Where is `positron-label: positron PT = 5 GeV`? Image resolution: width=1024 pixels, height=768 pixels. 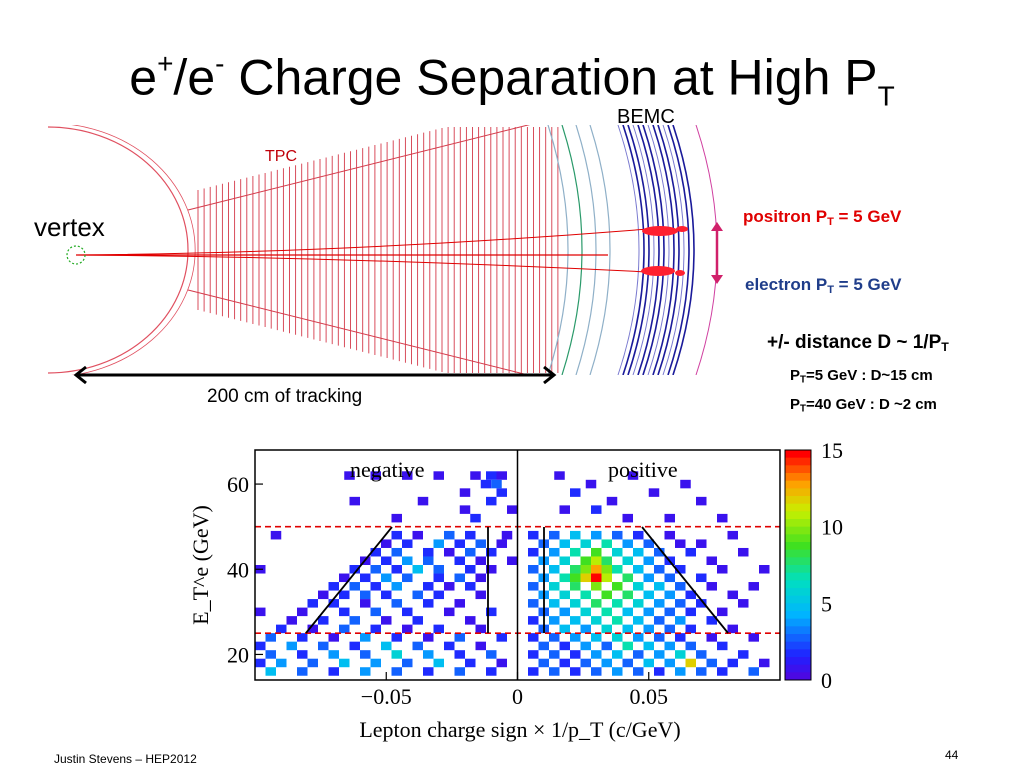
positron-label: positron PT = 5 GeV is located at coordinates (822, 217).